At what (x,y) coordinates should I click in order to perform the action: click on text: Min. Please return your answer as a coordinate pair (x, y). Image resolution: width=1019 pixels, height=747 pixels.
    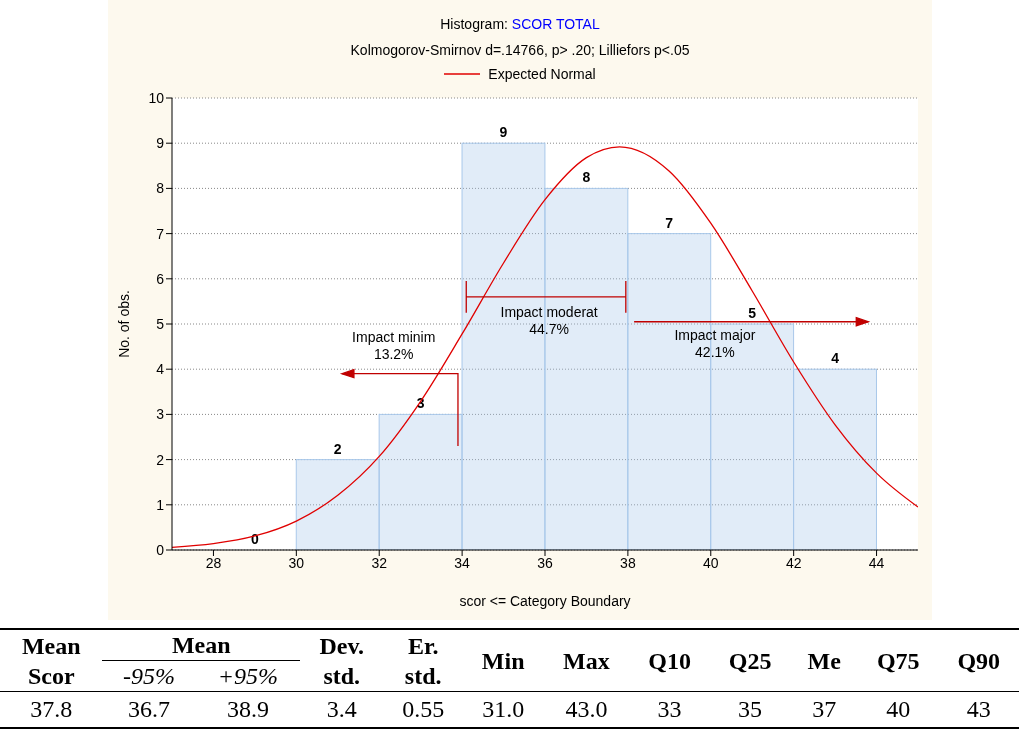
    Looking at the image, I should click on (503, 661).